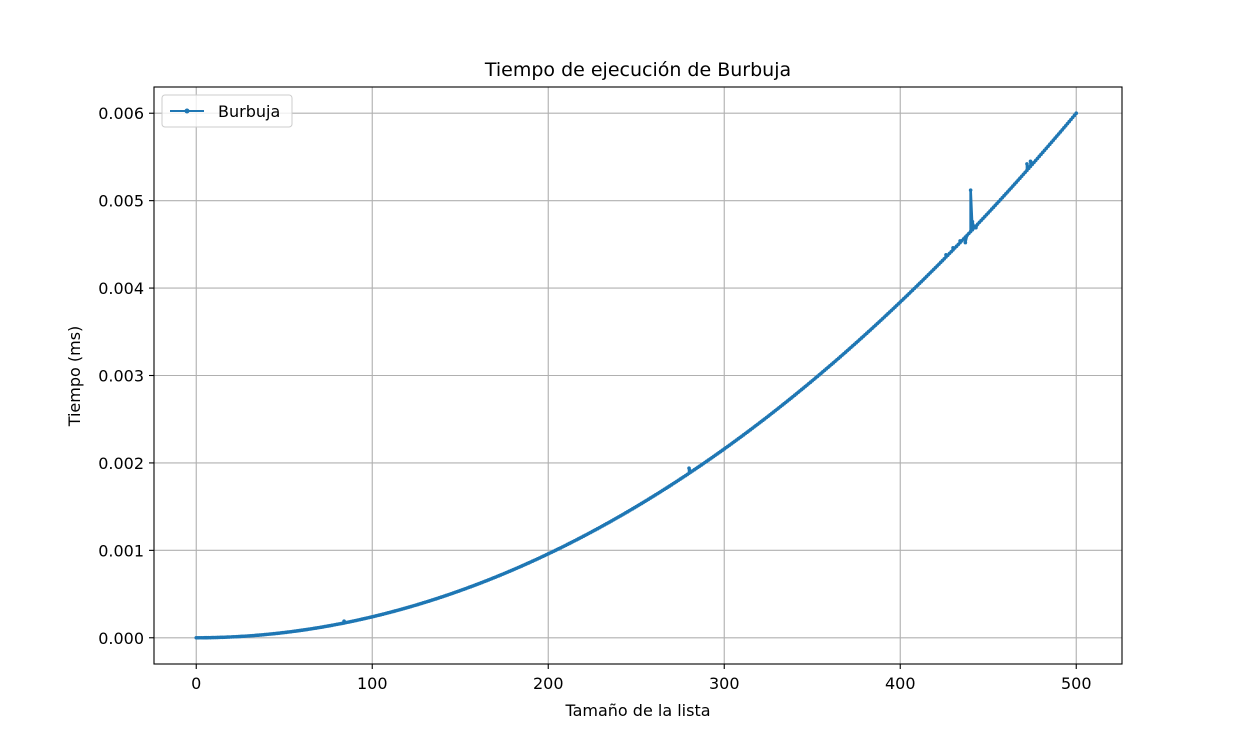 This screenshot has height=743, width=1243. Describe the element at coordinates (900, 683) in the screenshot. I see `x-tick-label: 400` at that location.